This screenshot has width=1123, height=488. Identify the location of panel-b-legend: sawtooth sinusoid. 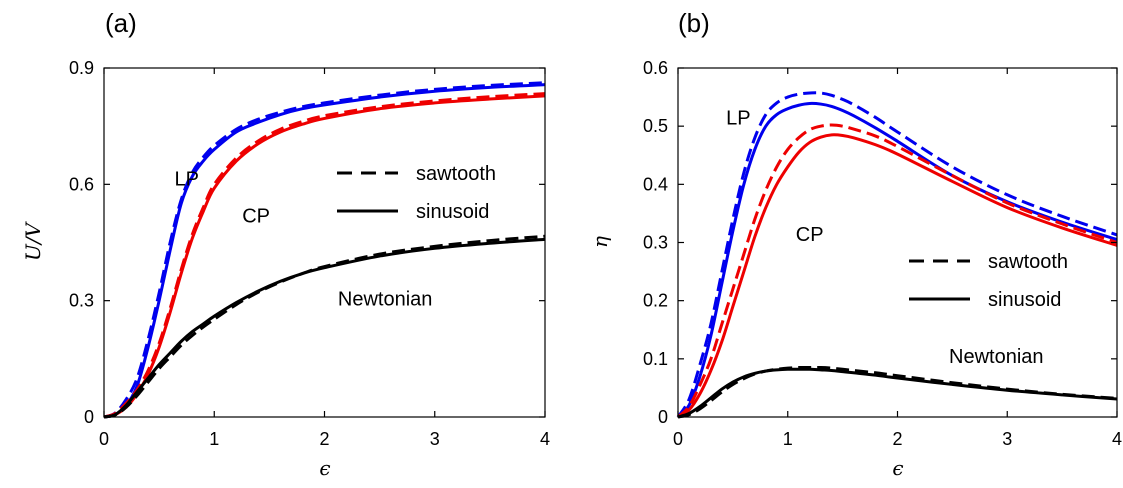
(988, 281).